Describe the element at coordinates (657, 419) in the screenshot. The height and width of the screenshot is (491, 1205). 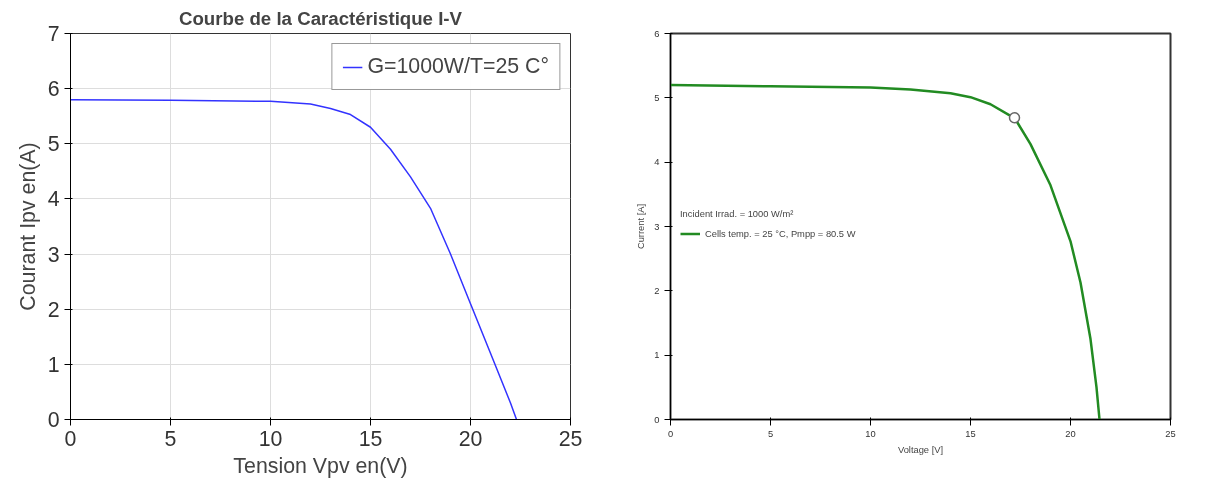
I see `y-tick-label: 0` at that location.